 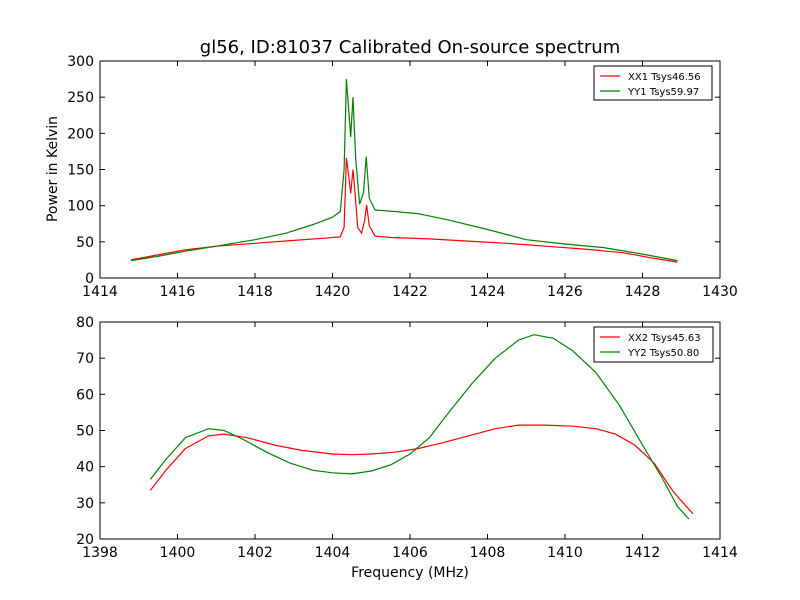 I want to click on y-tick-label: 100, so click(x=80, y=207).